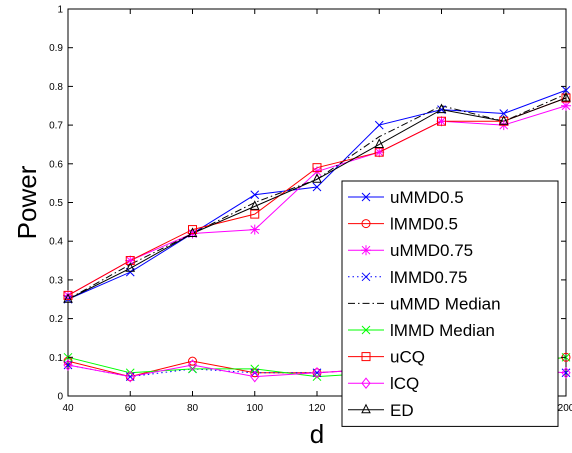 This screenshot has height=453, width=572. What do you see at coordinates (56, 242) in the screenshot?
I see `y-tick-label: 0.4` at bounding box center [56, 242].